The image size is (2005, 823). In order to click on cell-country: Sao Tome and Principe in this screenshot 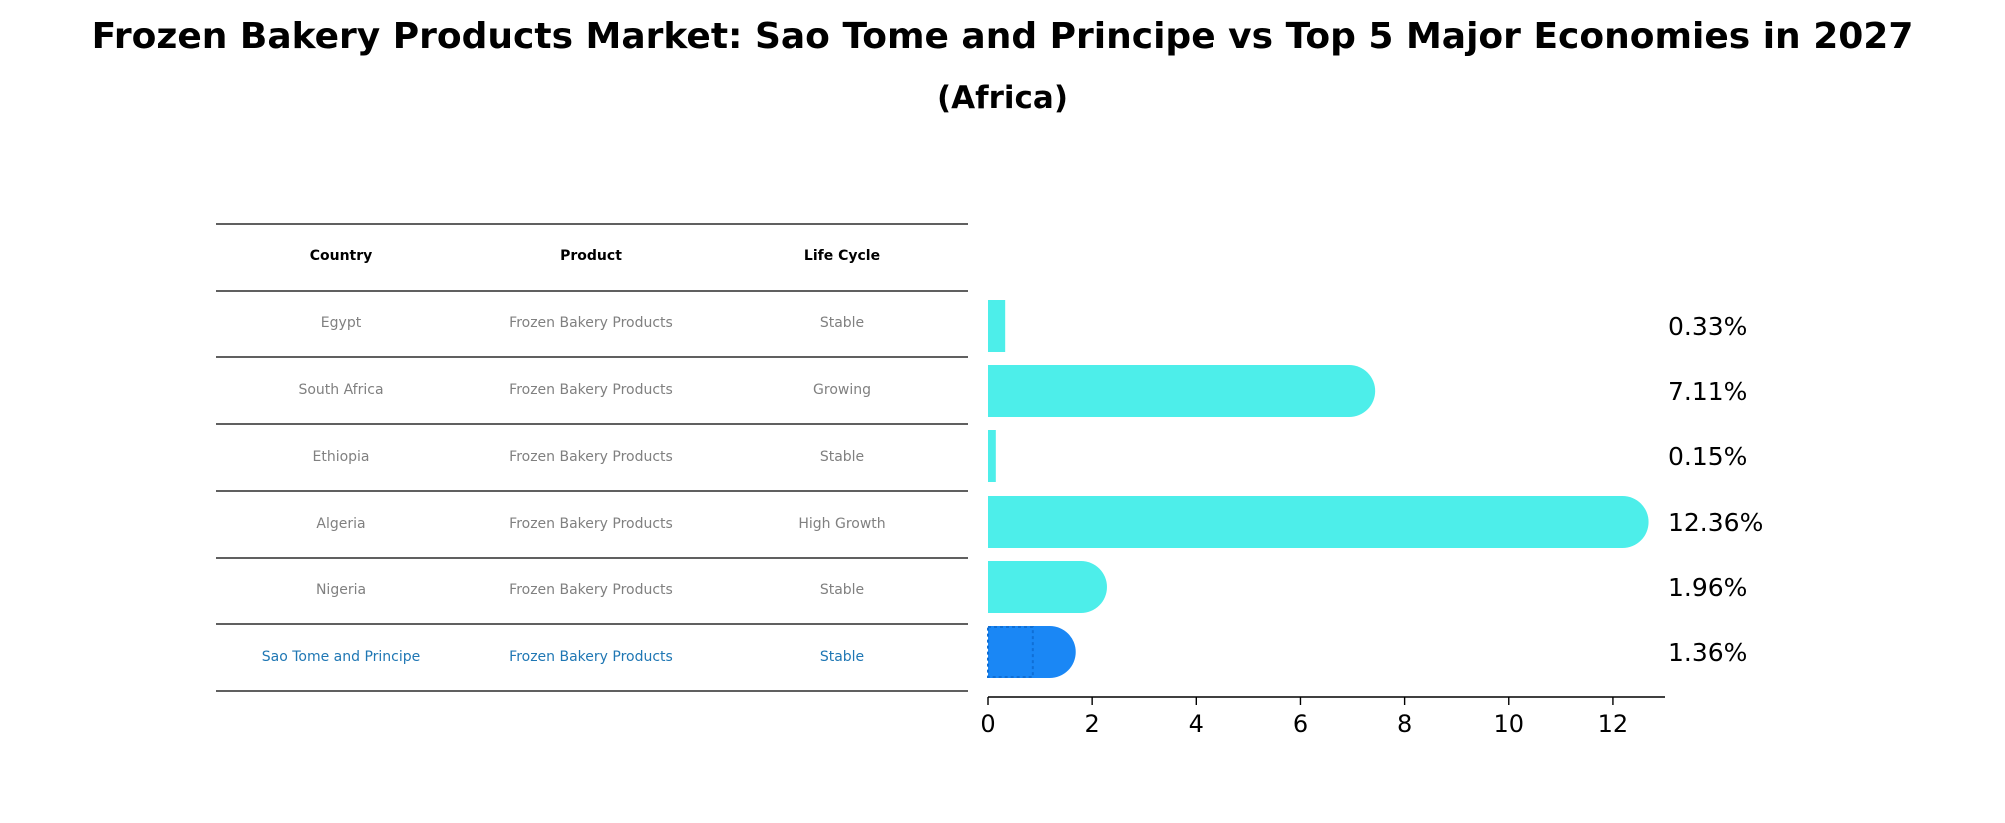, I will do `click(341, 657)`.